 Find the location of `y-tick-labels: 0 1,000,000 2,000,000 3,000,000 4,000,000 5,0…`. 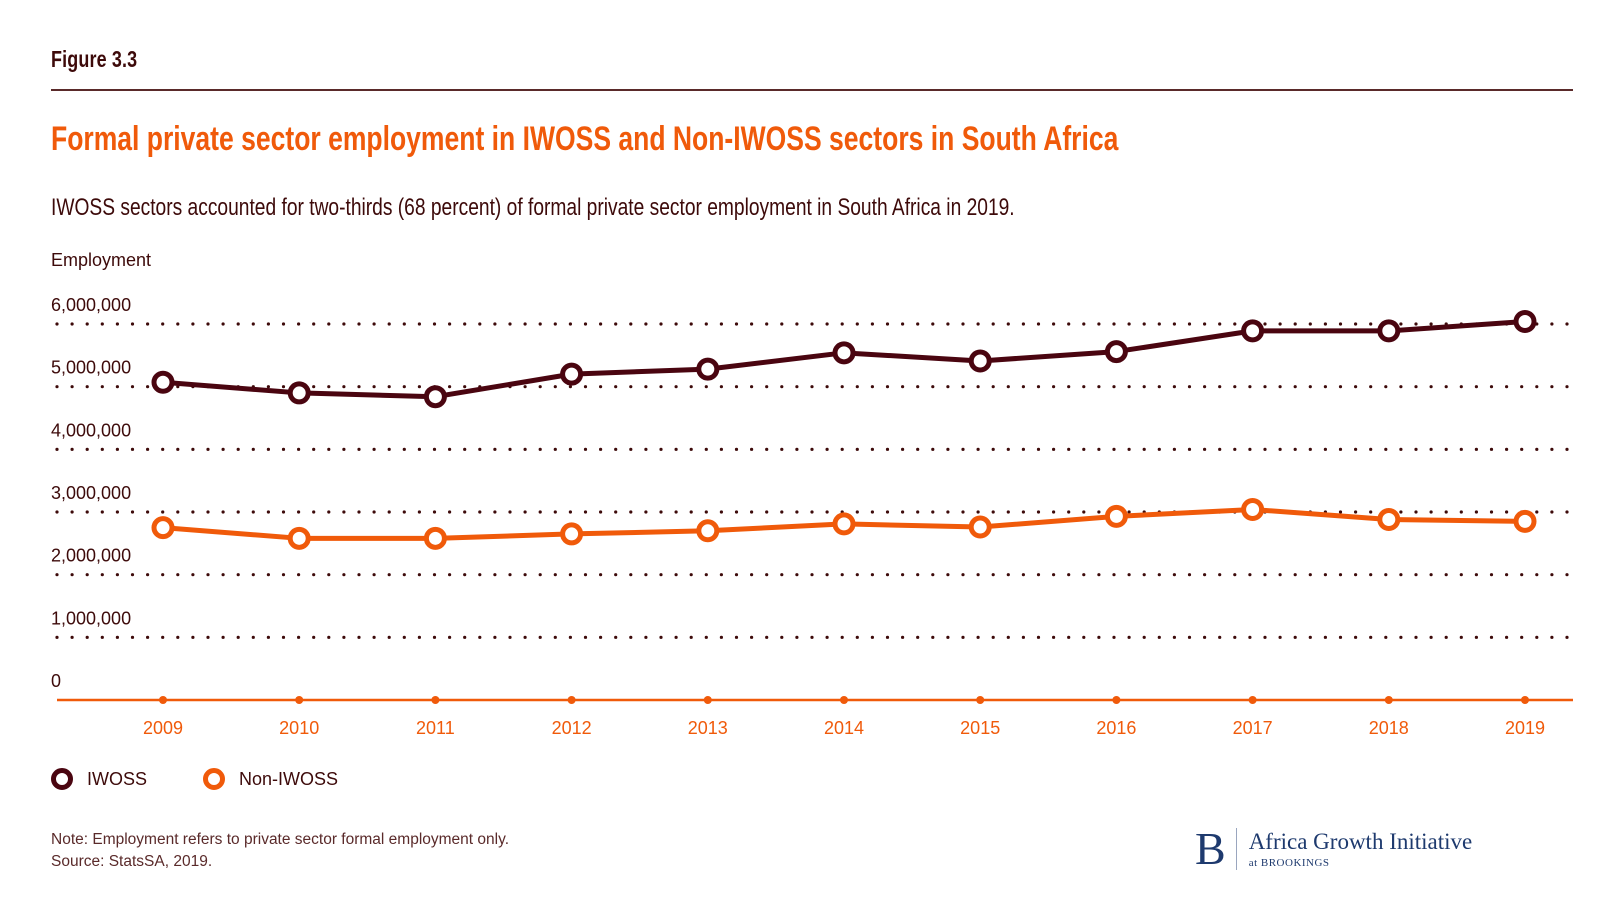

y-tick-labels: 0 1,000,000 2,000,000 3,000,000 4,000,000 5,0… is located at coordinates (91, 493).